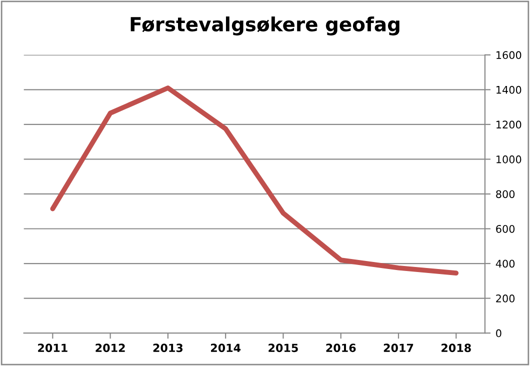  What do you see at coordinates (399, 348) in the screenshot?
I see `x-tick-label: 2017` at bounding box center [399, 348].